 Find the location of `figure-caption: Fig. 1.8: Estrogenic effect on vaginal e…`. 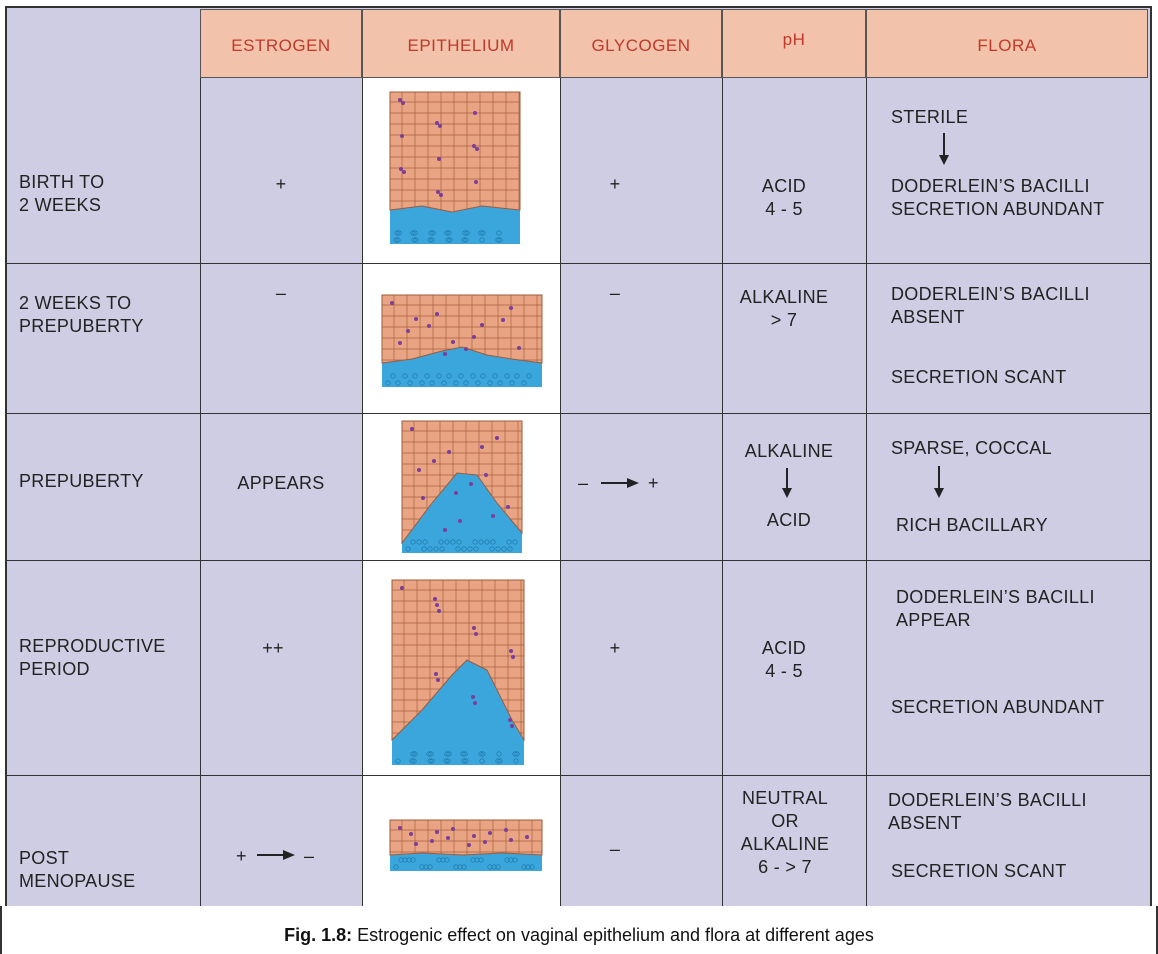

figure-caption: Fig. 1.8: Estrogenic effect on vaginal e… is located at coordinates (579, 935).